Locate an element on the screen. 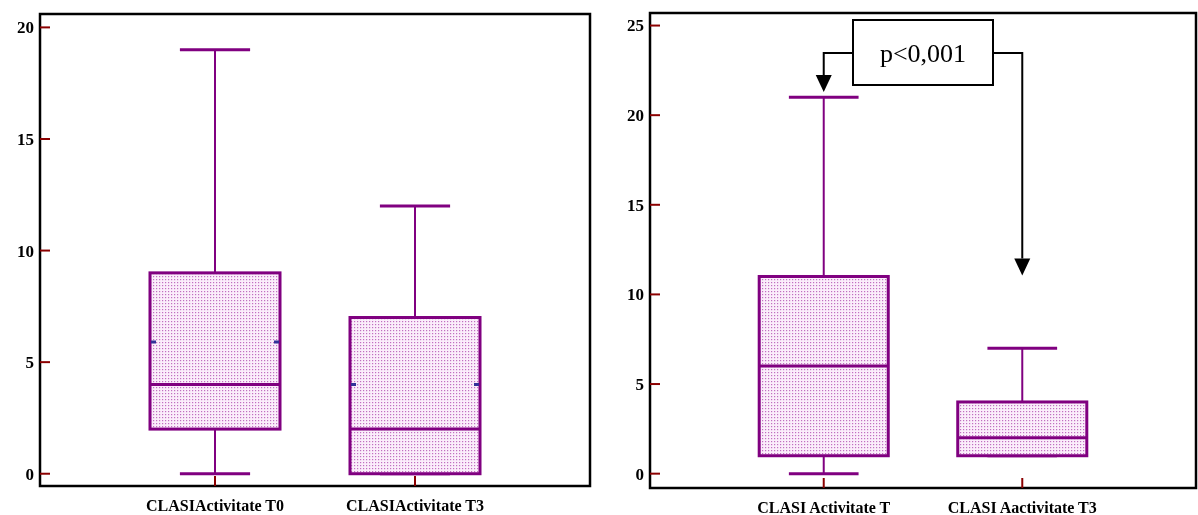  x-tick-label: CLASIActivitate T0 is located at coordinates (215, 505).